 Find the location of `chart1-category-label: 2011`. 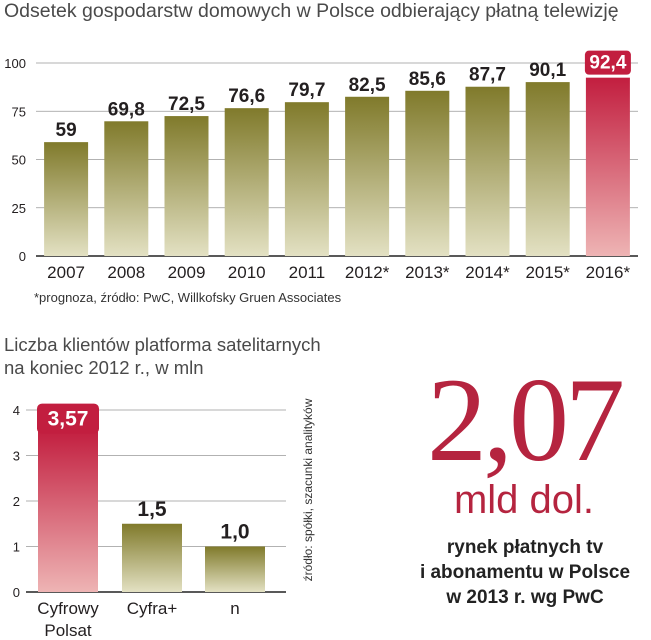

chart1-category-label: 2011 is located at coordinates (307, 272).